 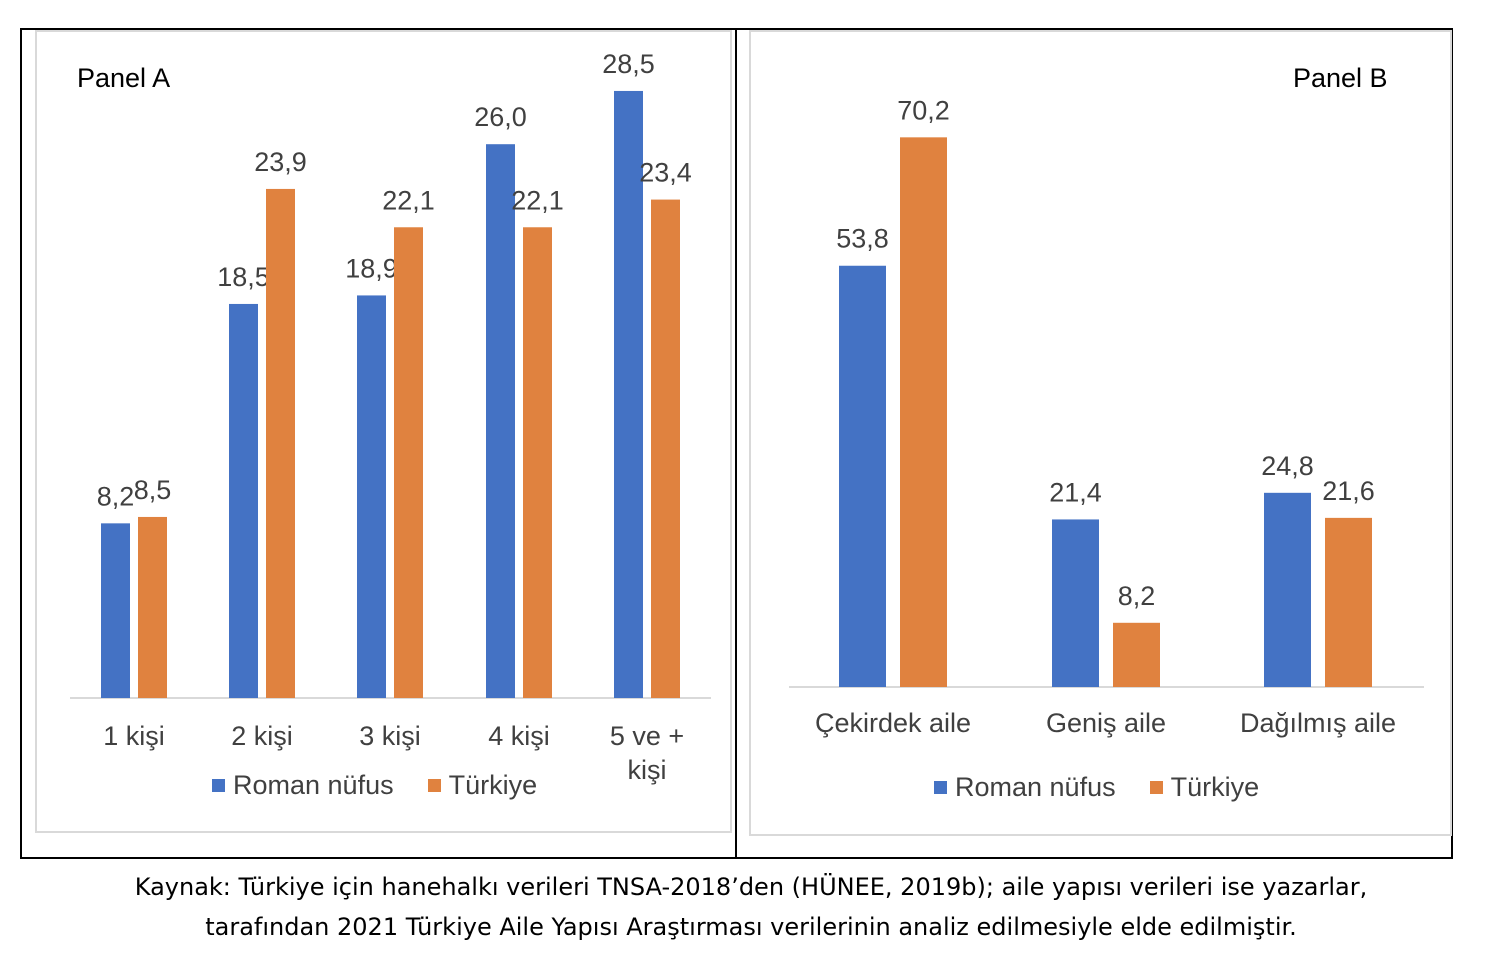 I want to click on panel-b-data-label-roman: 24,8, so click(x=1287, y=466).